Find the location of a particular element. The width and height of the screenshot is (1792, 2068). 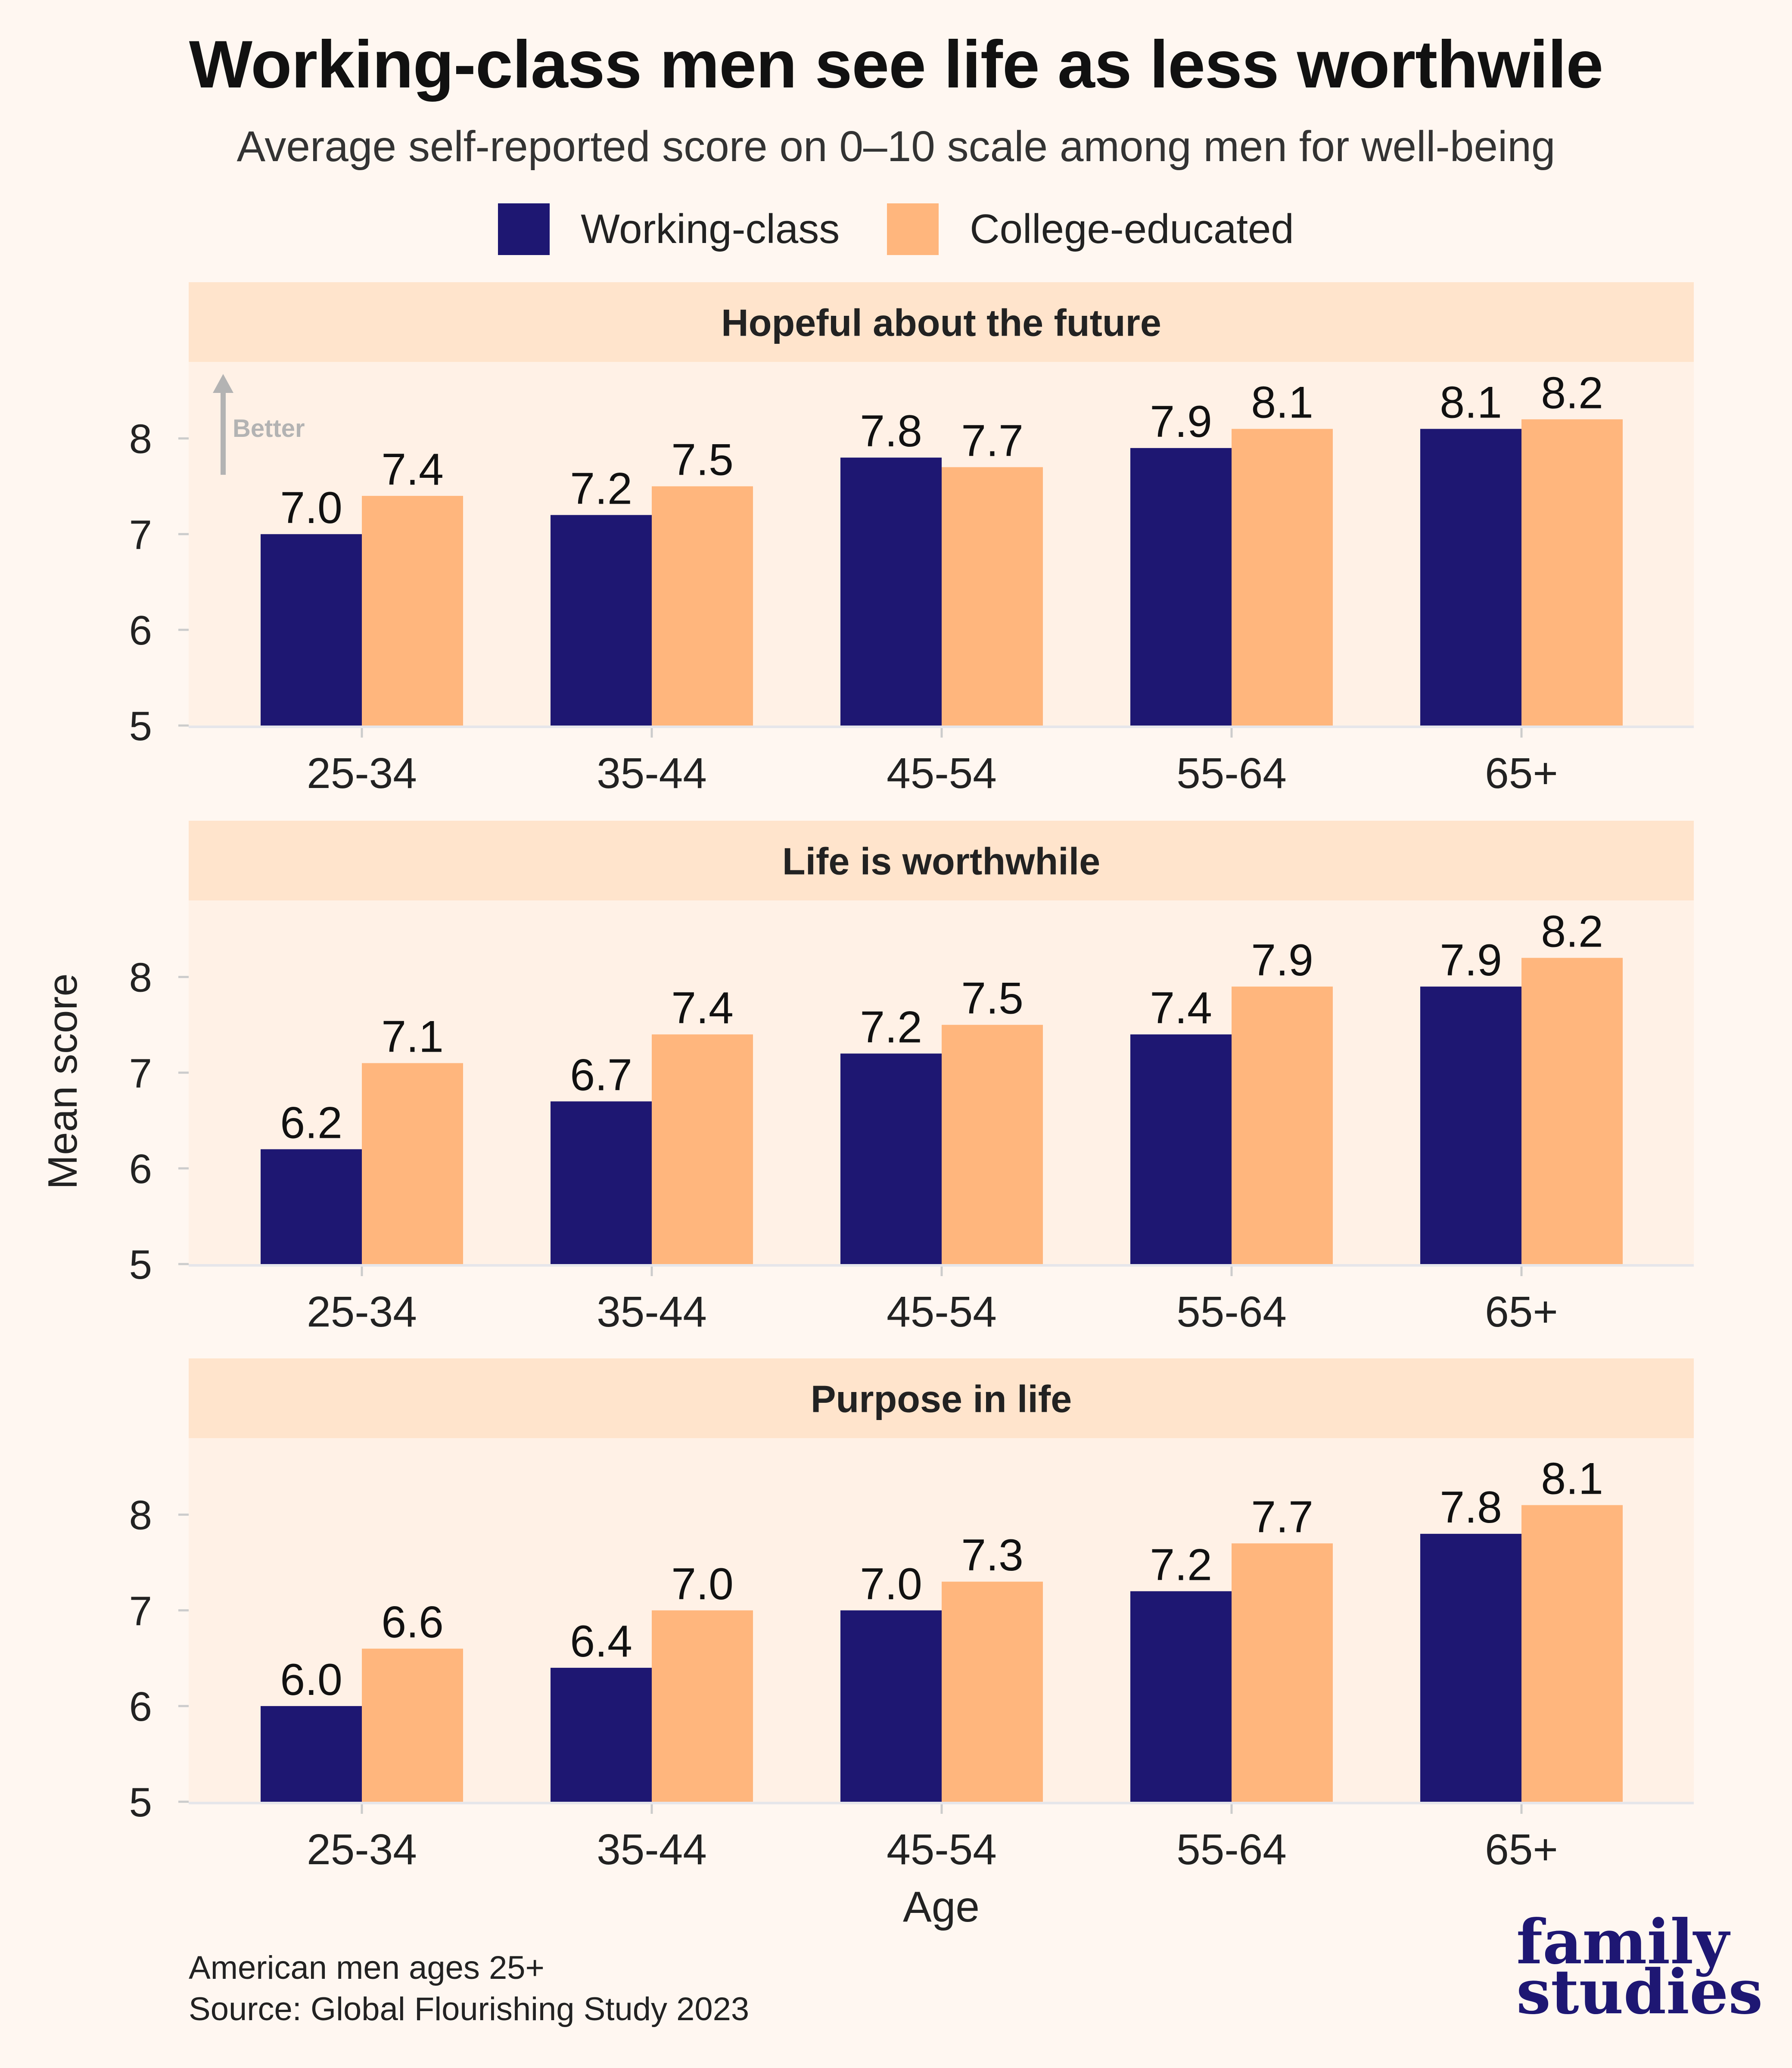

better-annotation: Better is located at coordinates (269, 428).